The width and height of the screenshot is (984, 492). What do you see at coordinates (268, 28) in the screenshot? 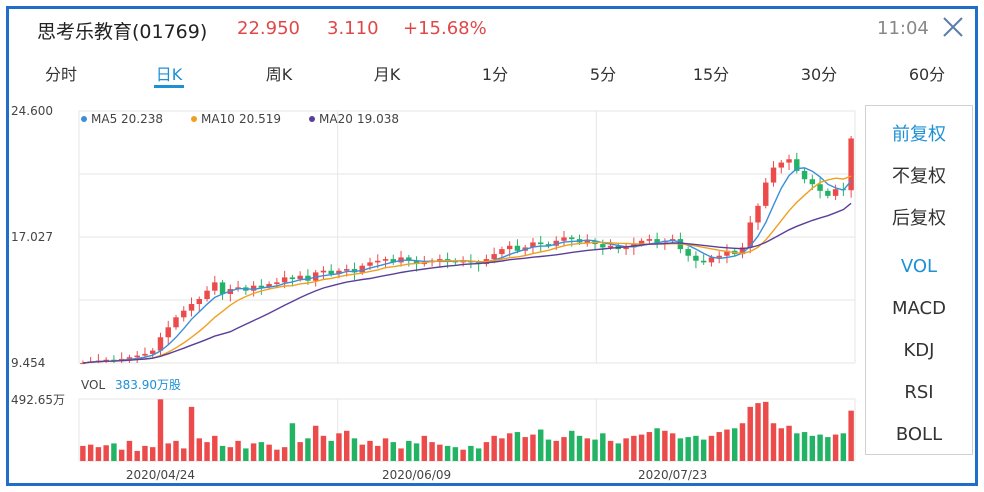
I see `stock-price: 22.950` at bounding box center [268, 28].